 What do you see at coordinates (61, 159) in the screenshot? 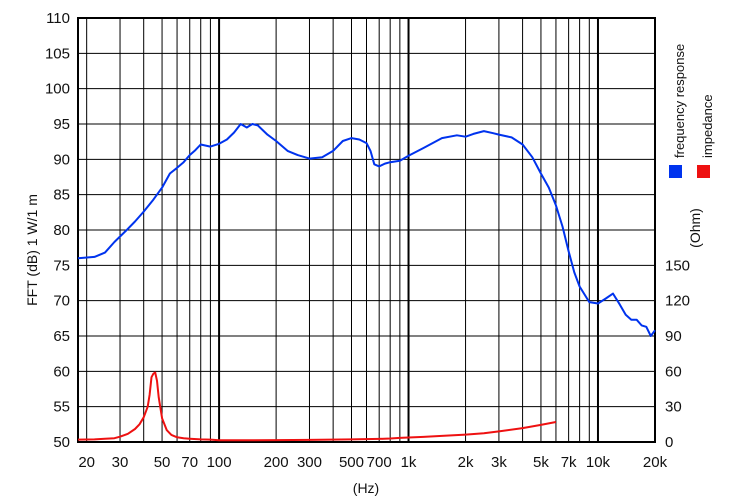
I see `y-tick-label: 90` at bounding box center [61, 159].